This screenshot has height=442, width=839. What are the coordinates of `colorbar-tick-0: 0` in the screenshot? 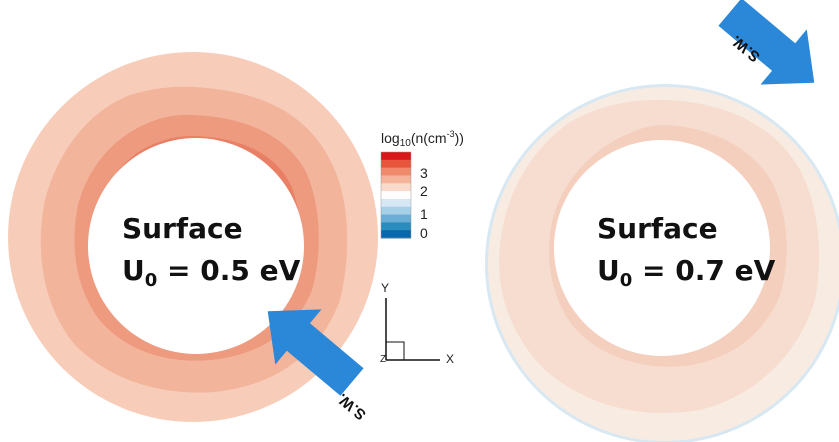 It's located at (424, 233).